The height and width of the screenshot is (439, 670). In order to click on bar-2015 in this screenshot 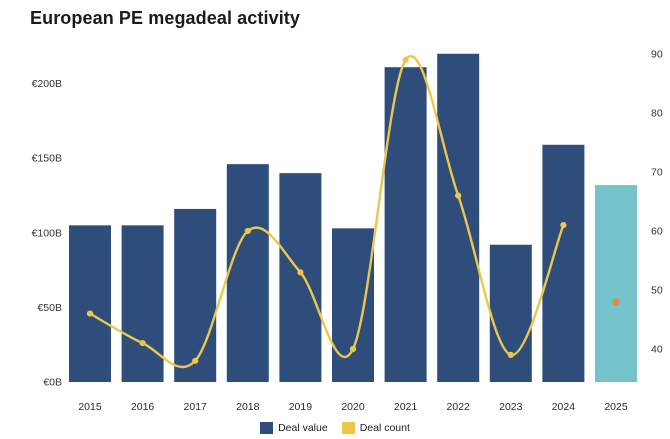, I will do `click(90, 303)`.